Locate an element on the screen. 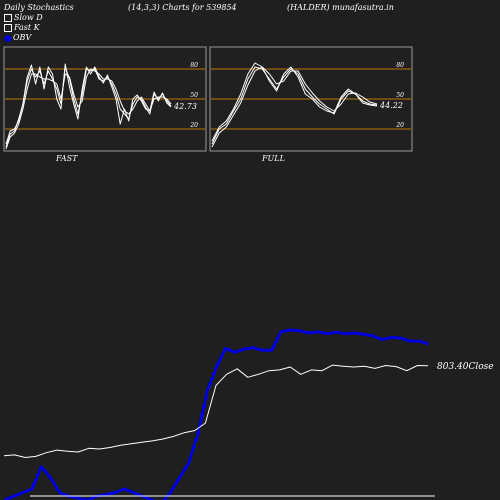 Image resolution: width=500 pixels, height=500 pixels. last-value-label-fast: 42.73 is located at coordinates (185, 106).